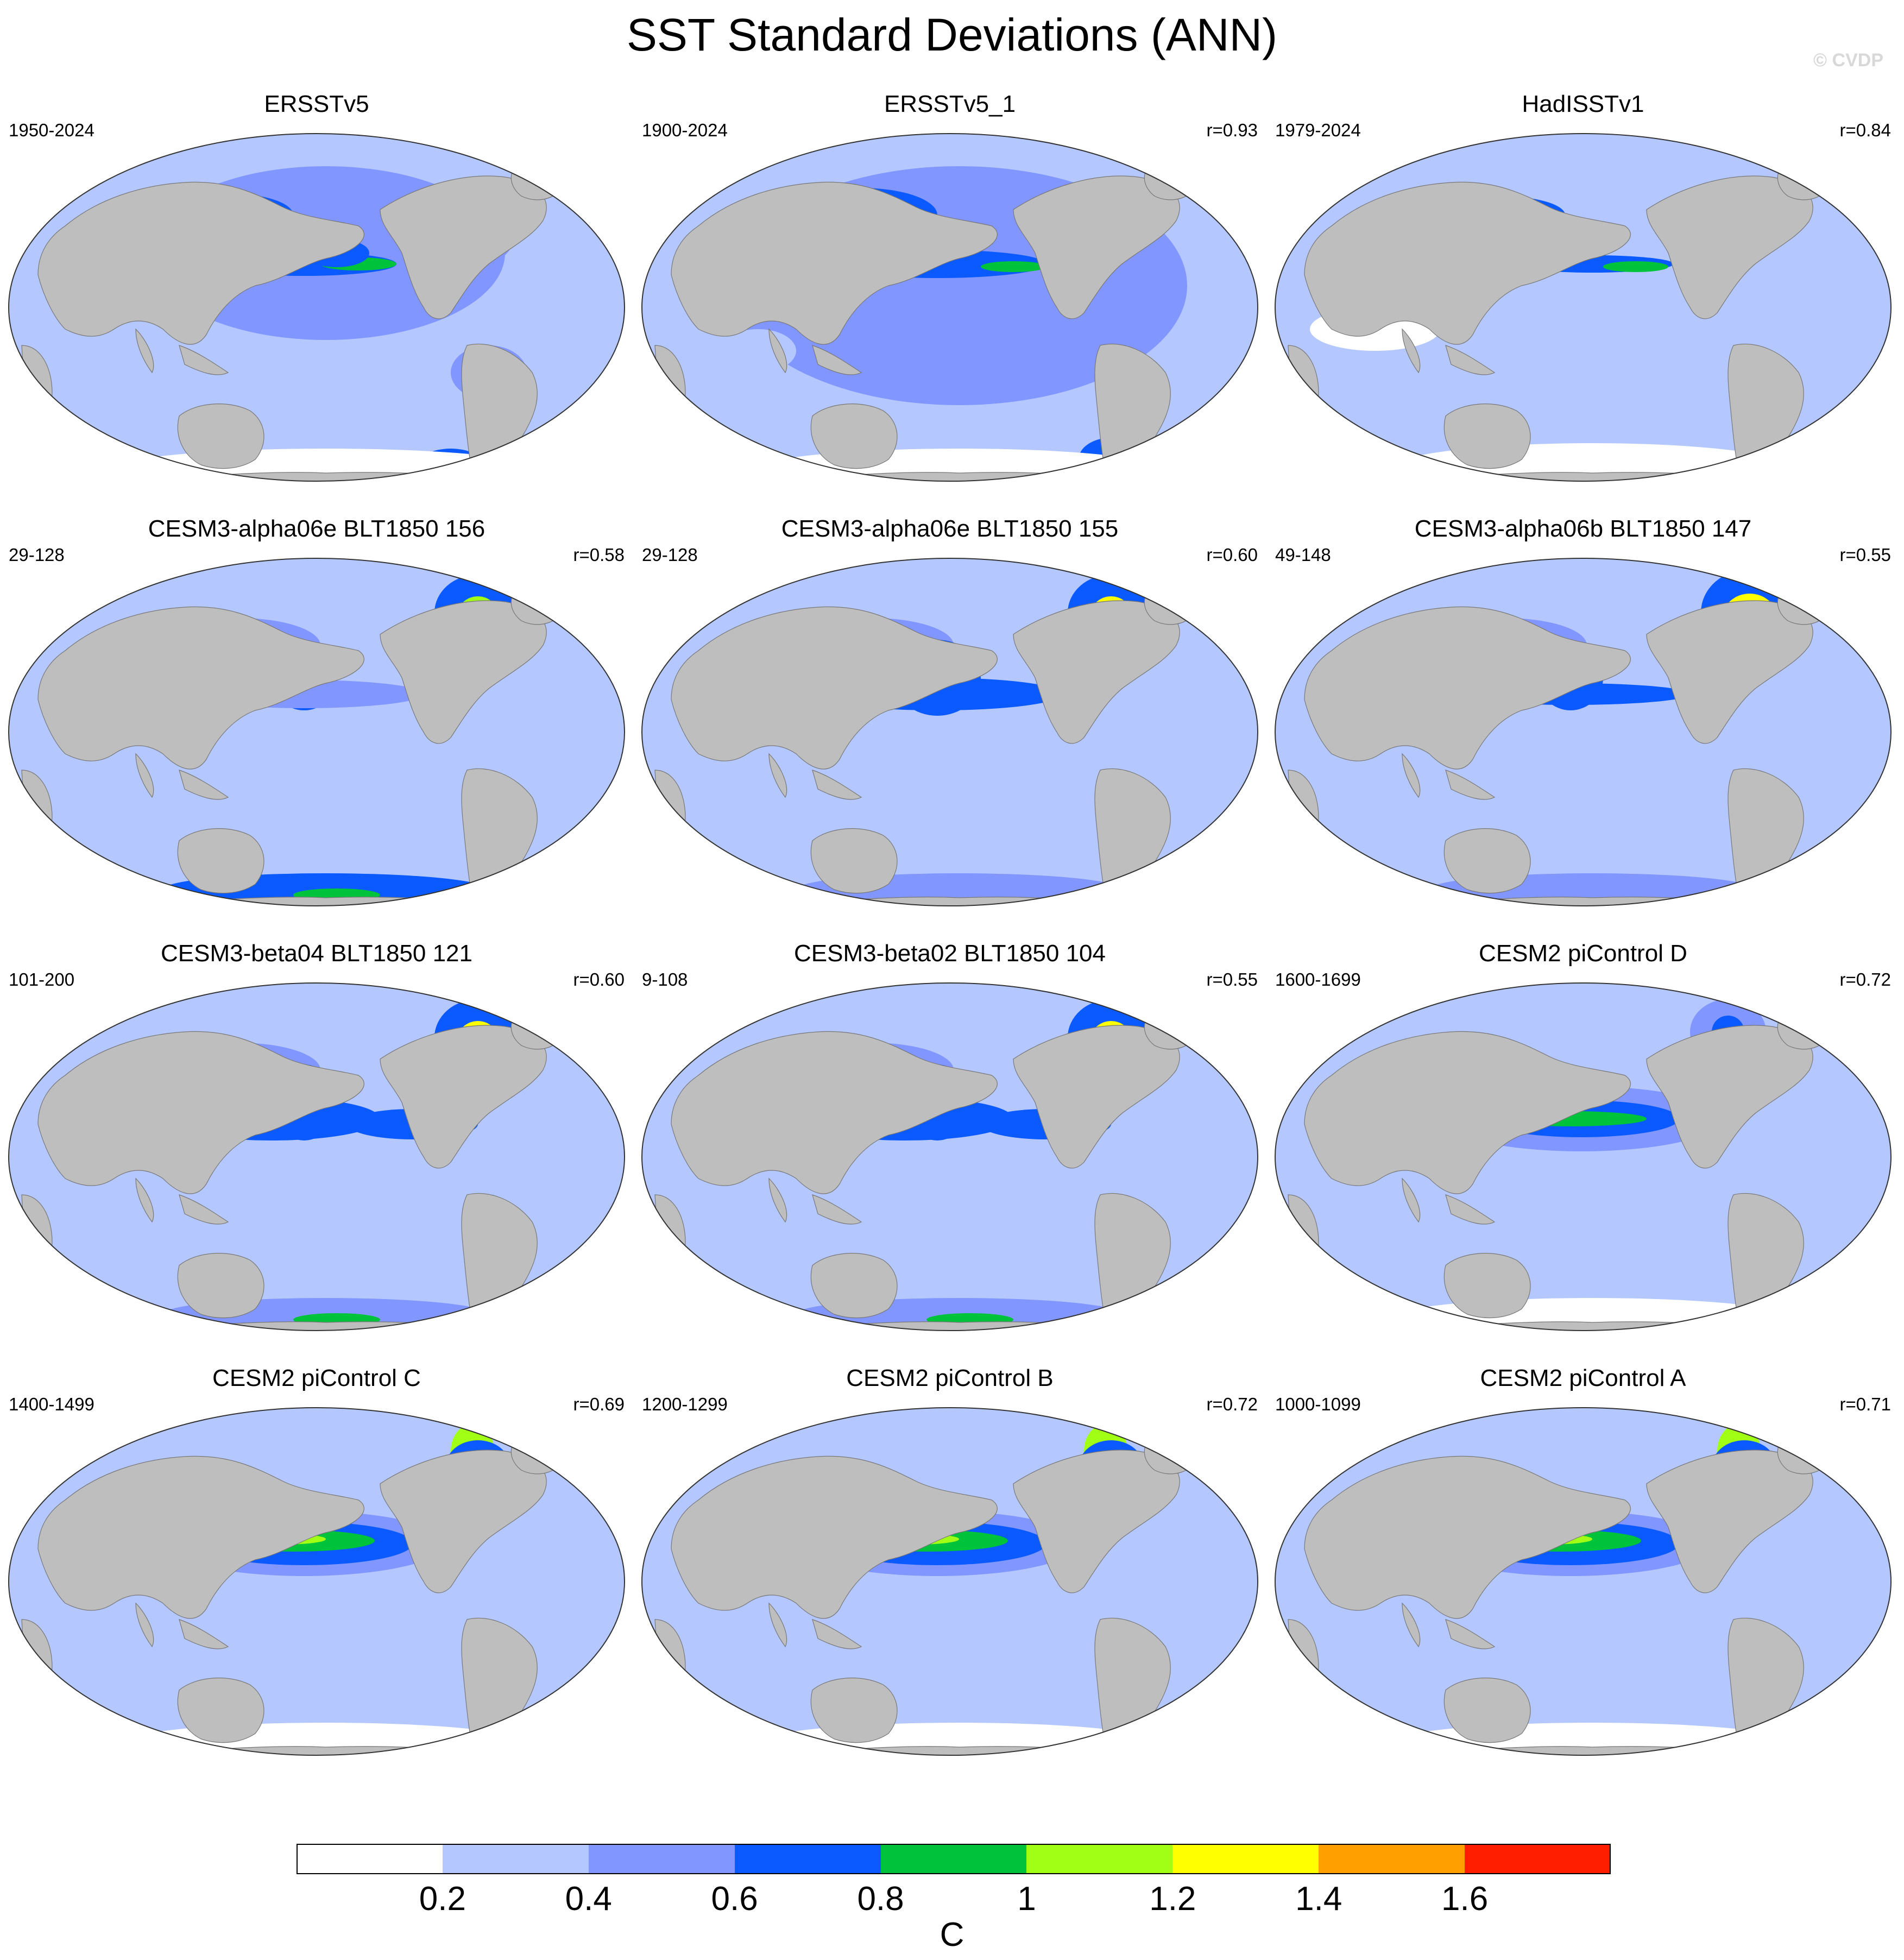 Image resolution: width=1904 pixels, height=1960 pixels. I want to click on figure-title: SST Standard Deviations (ANN), so click(952, 34).